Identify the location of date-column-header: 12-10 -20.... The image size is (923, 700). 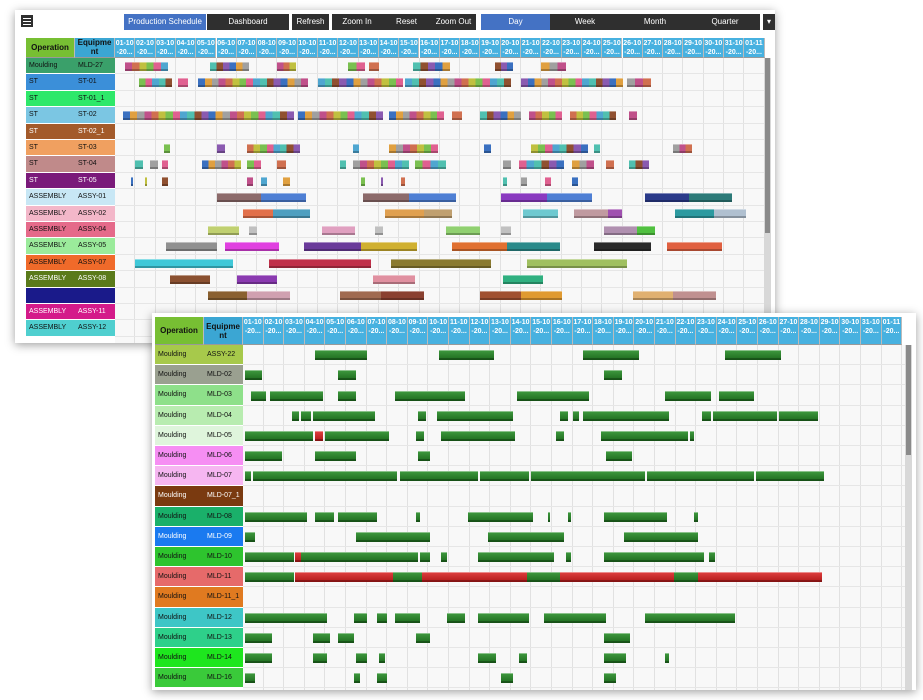
(480, 331).